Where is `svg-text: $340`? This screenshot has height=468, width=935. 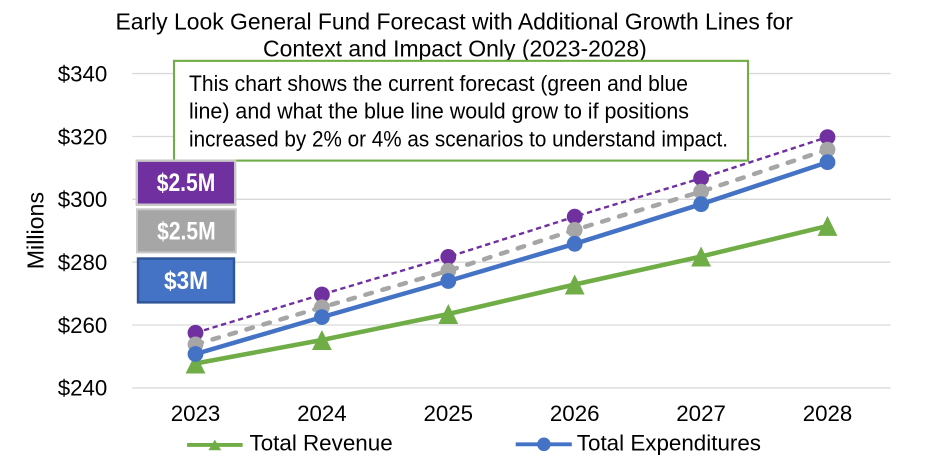 svg-text: $340 is located at coordinates (83, 73).